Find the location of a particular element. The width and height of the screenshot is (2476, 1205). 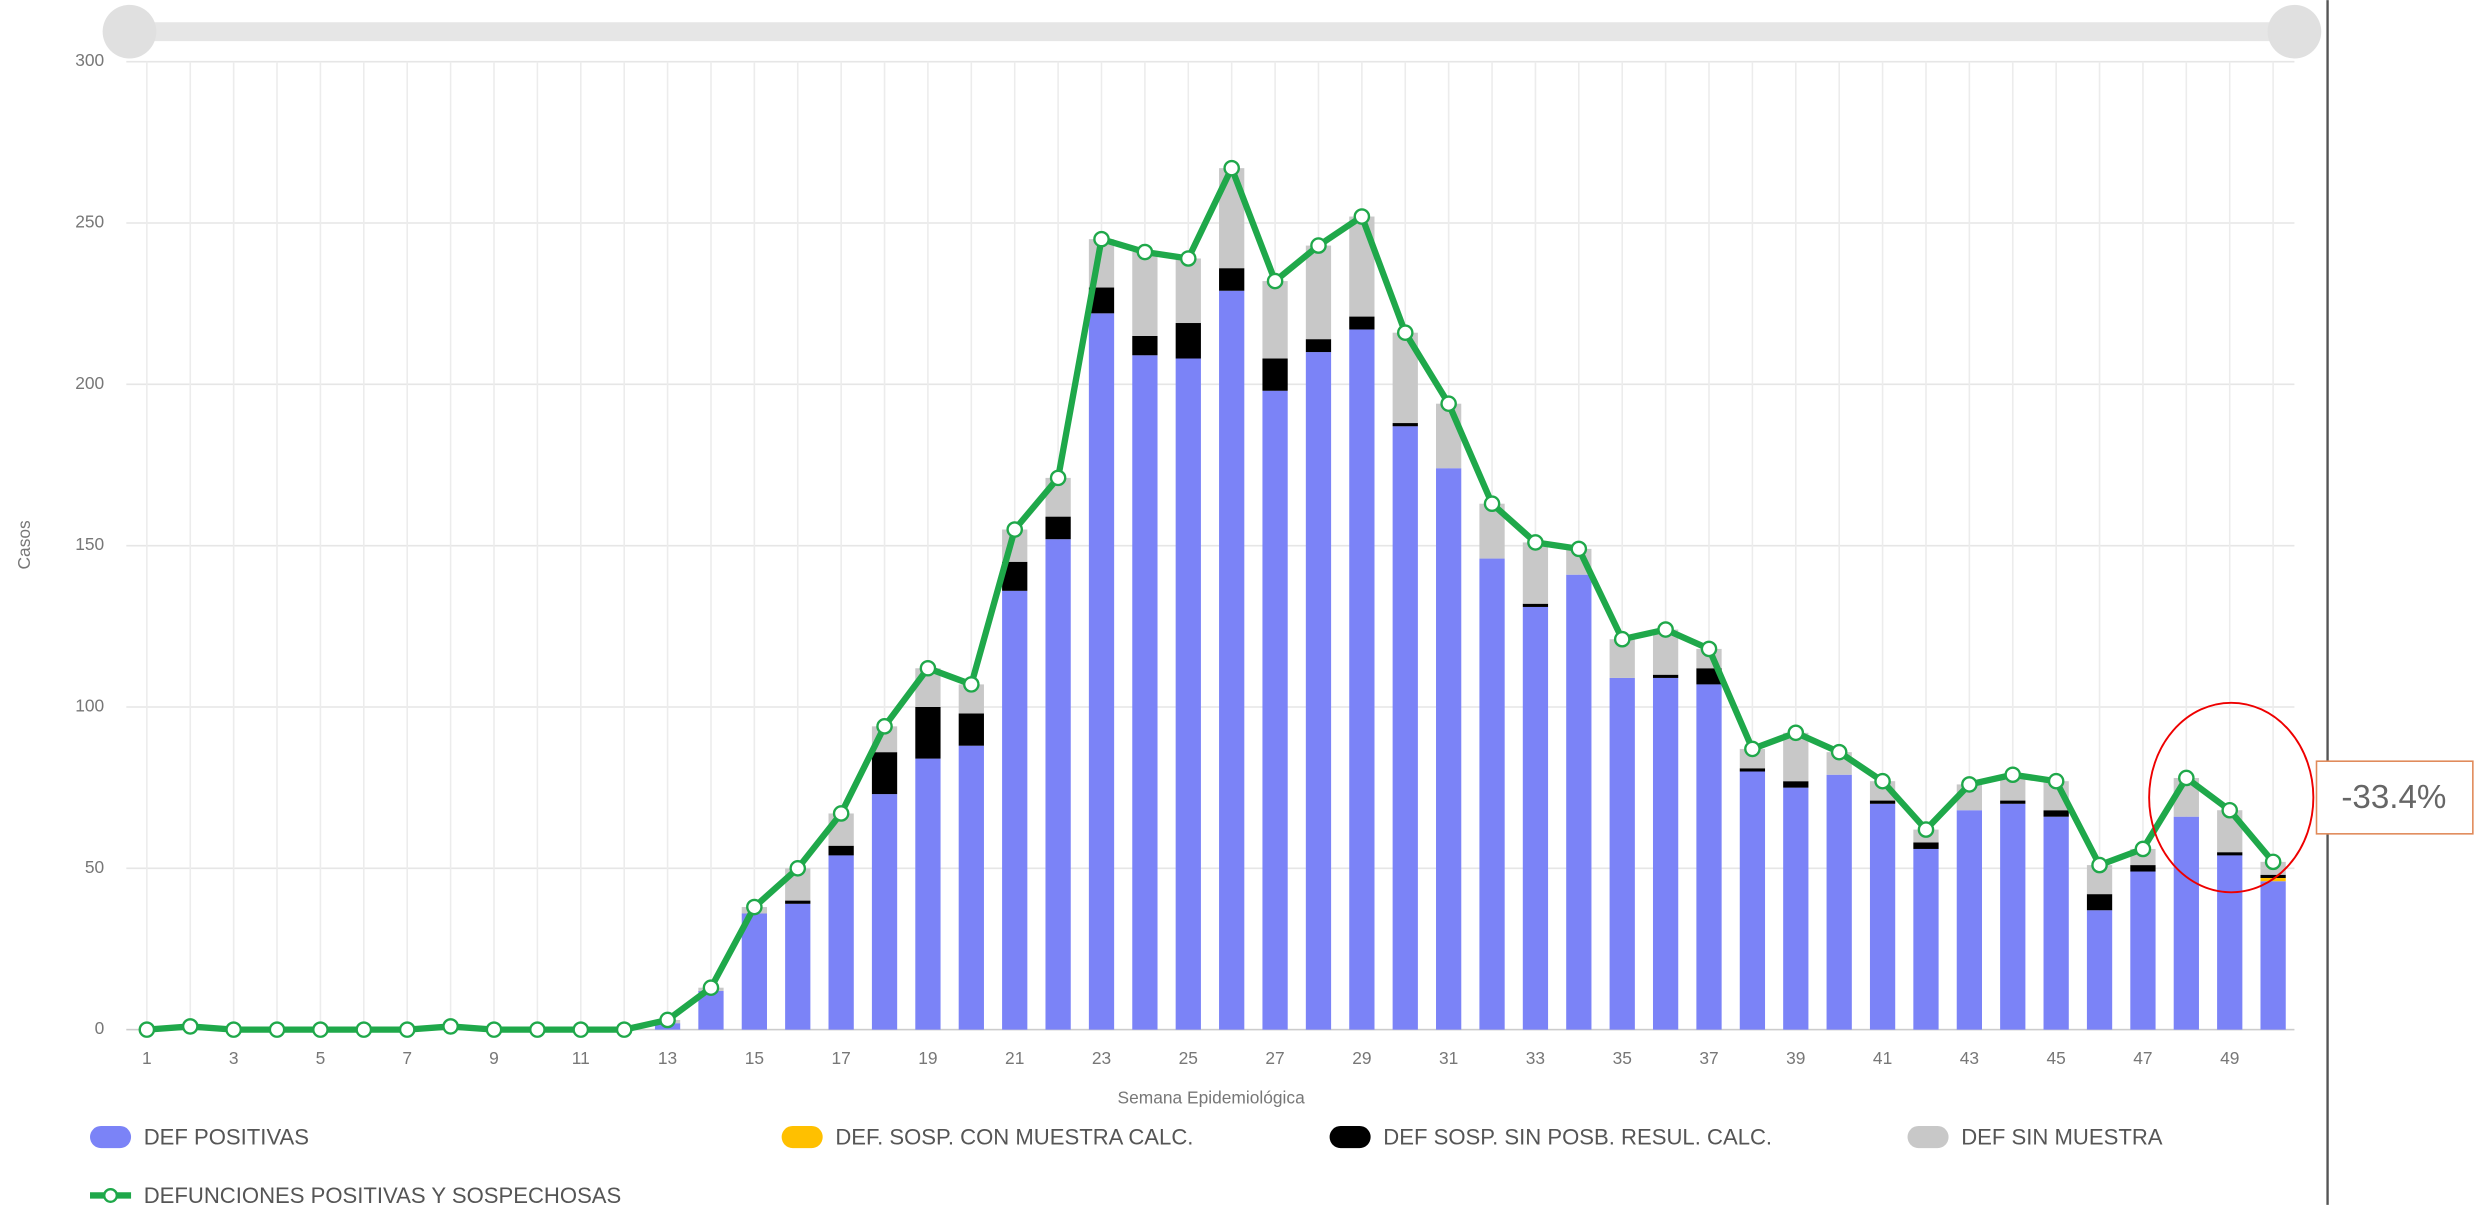

legend-label: DEF. SOSP. CON MUESTRA CALC. is located at coordinates (1014, 1136).